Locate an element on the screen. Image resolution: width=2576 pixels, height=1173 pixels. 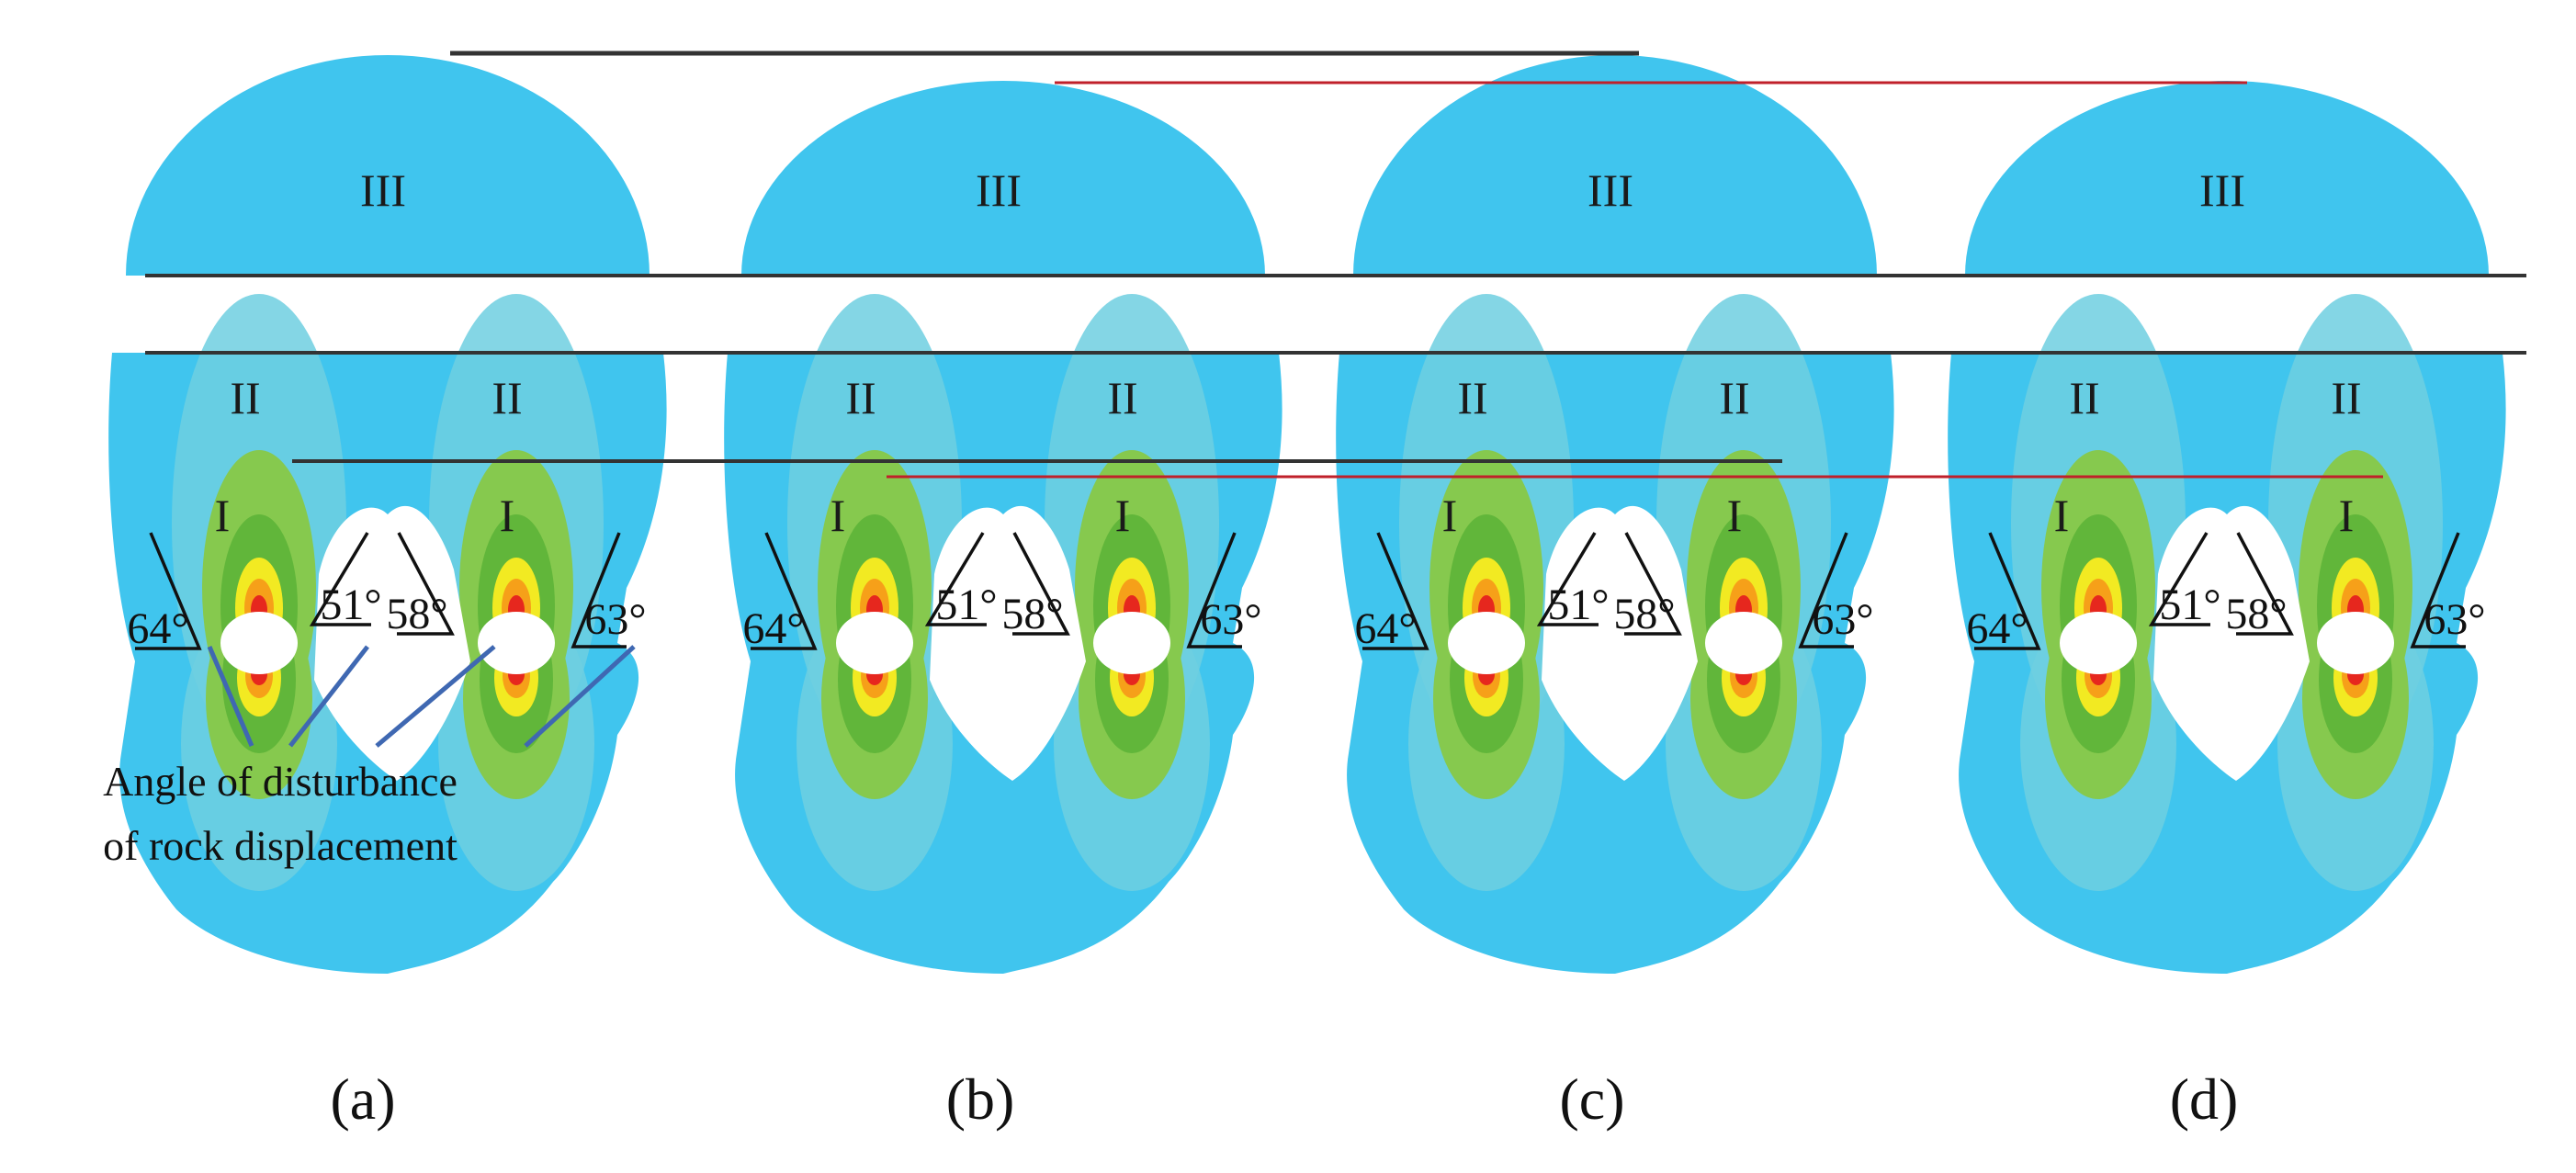
panel-caption: (c) is located at coordinates (1591, 1099).